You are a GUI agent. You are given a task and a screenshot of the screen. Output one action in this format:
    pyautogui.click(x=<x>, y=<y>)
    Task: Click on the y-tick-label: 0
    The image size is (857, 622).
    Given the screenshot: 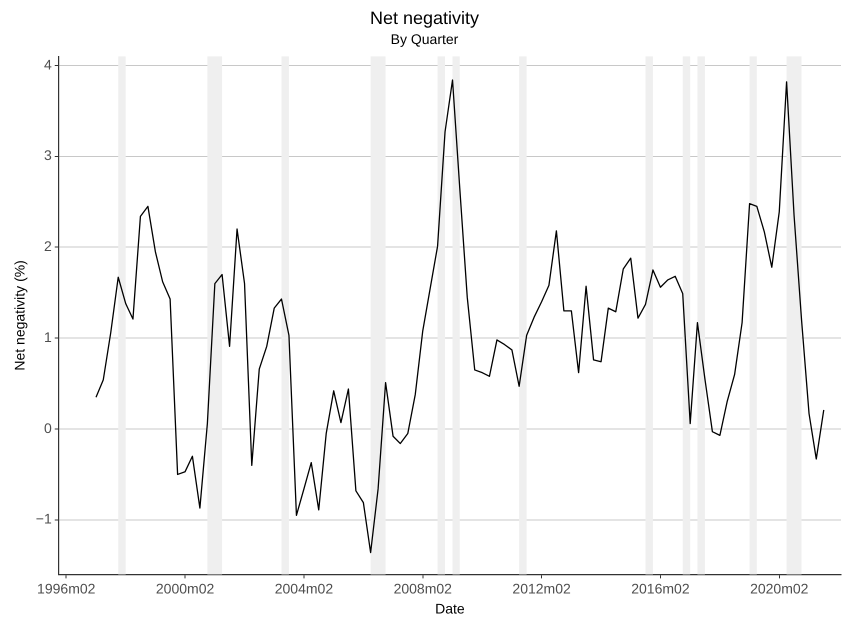 What is the action you would take?
    pyautogui.click(x=48, y=428)
    